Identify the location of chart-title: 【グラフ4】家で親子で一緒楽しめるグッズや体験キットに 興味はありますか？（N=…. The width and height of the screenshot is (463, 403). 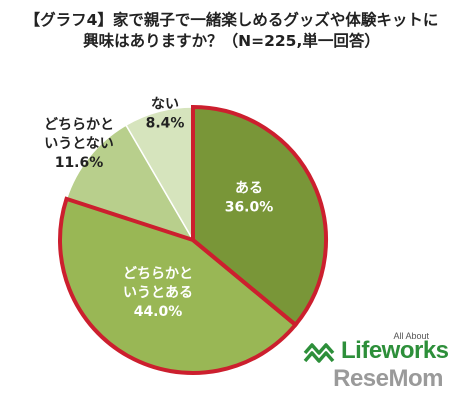
(231, 31).